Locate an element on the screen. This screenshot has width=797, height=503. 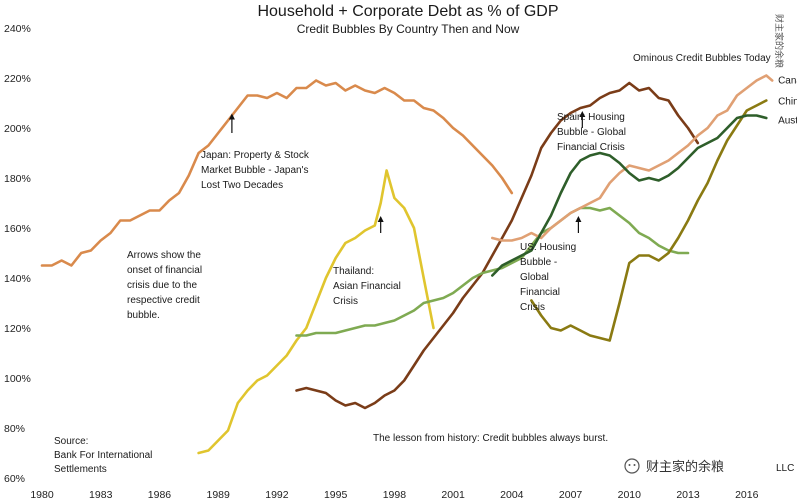
arrows-note-line: crisis due to the is located at coordinates (162, 285).